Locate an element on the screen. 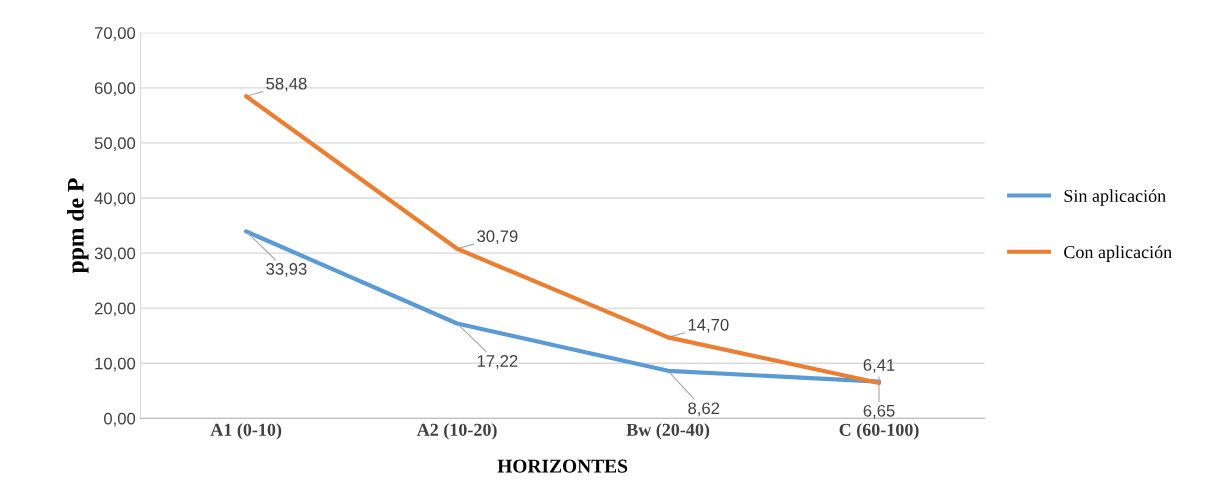  y-tick-label: 50,00 is located at coordinates (115, 144).